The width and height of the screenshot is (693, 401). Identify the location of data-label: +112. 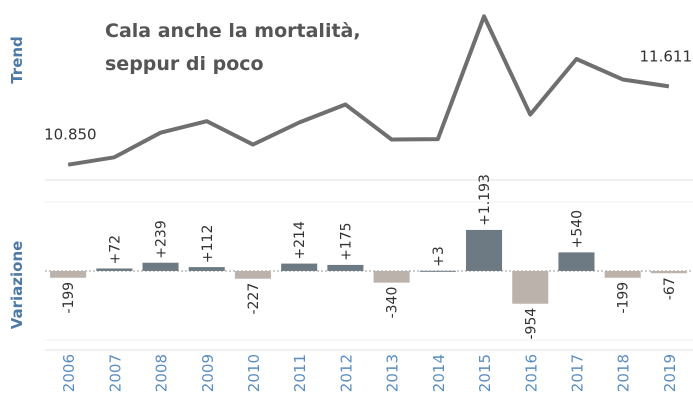
(208, 244).